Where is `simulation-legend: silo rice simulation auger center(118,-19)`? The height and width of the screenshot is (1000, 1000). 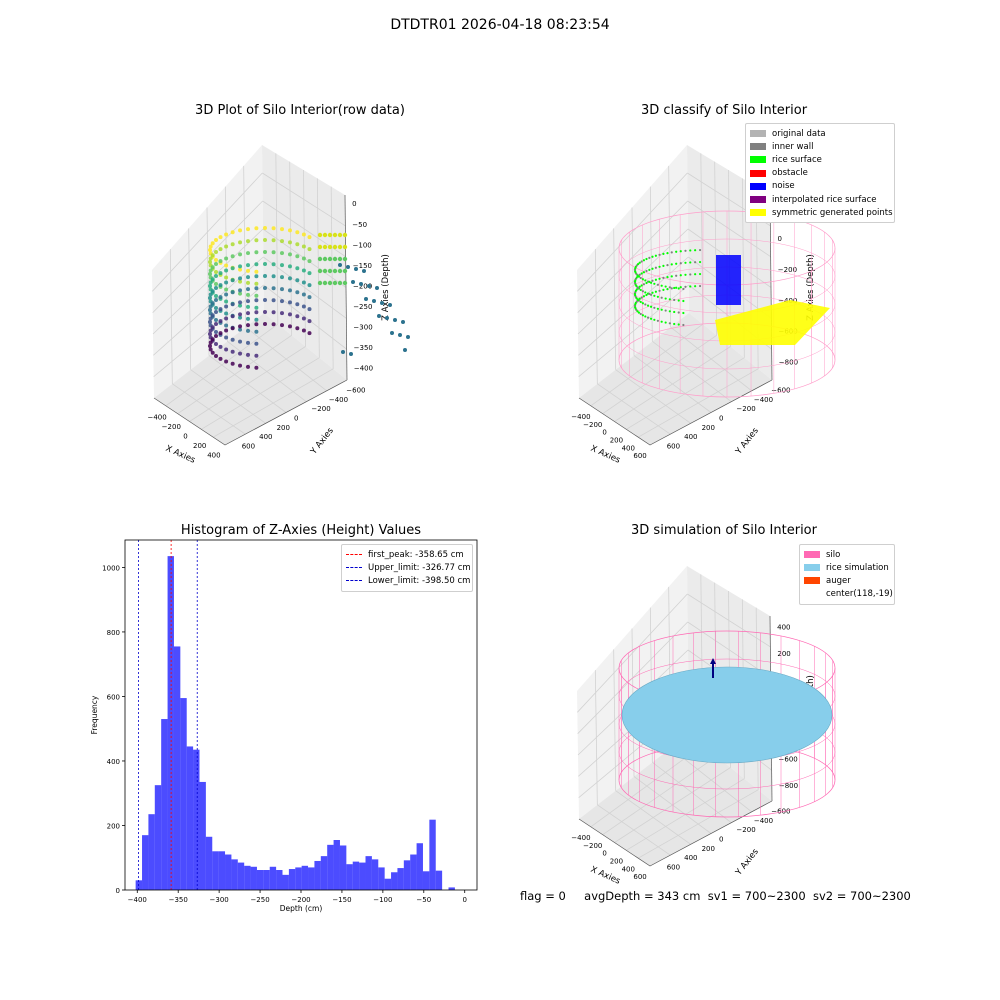 simulation-legend: silo rice simulation auger center(118,-19) is located at coordinates (847, 574).